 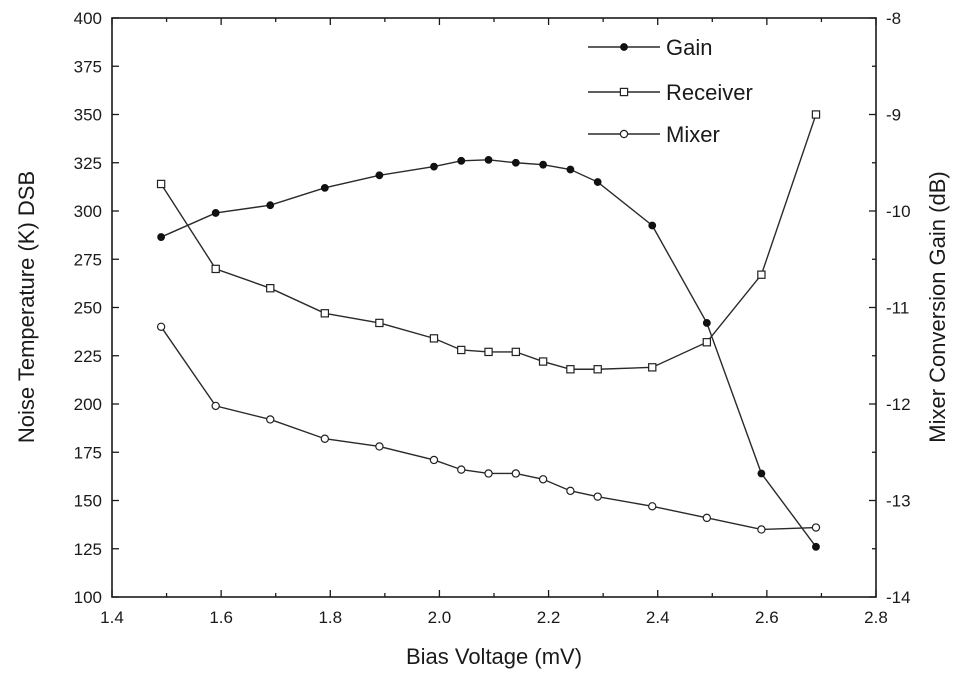 I want to click on y-tick-label: 175, so click(x=88, y=452).